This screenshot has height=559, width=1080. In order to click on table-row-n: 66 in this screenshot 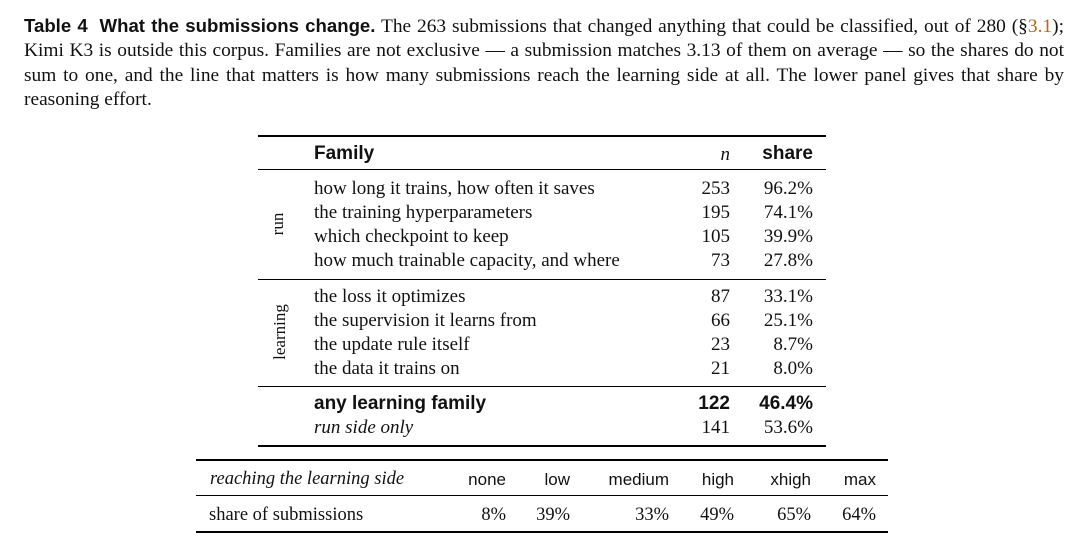, I will do `click(720, 320)`.